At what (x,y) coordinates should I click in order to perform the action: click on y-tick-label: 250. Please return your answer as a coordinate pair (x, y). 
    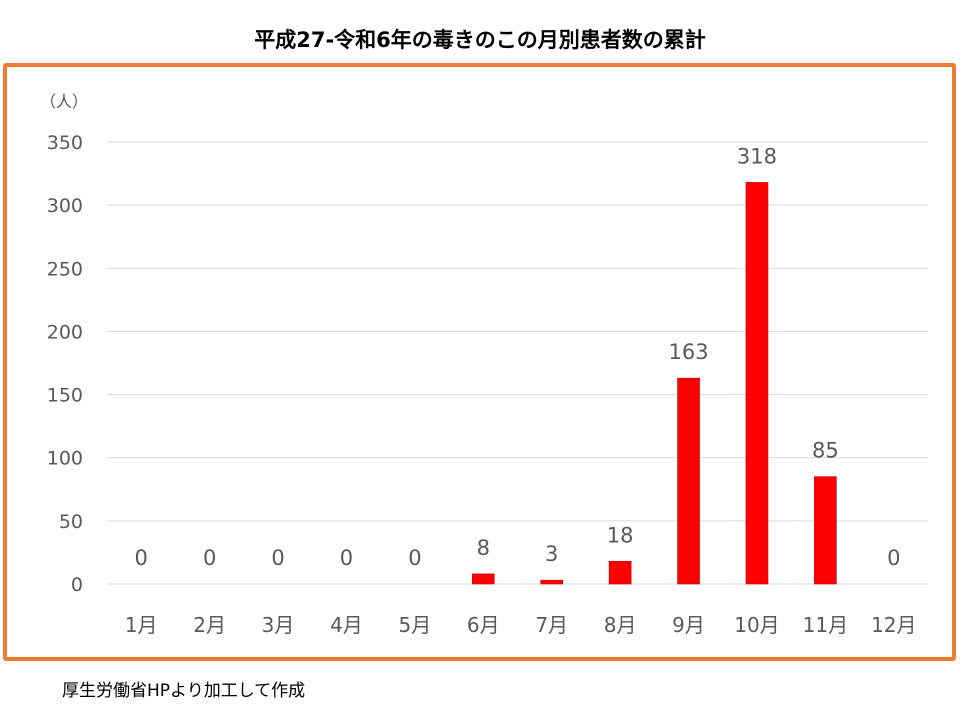
    Looking at the image, I should click on (65, 269).